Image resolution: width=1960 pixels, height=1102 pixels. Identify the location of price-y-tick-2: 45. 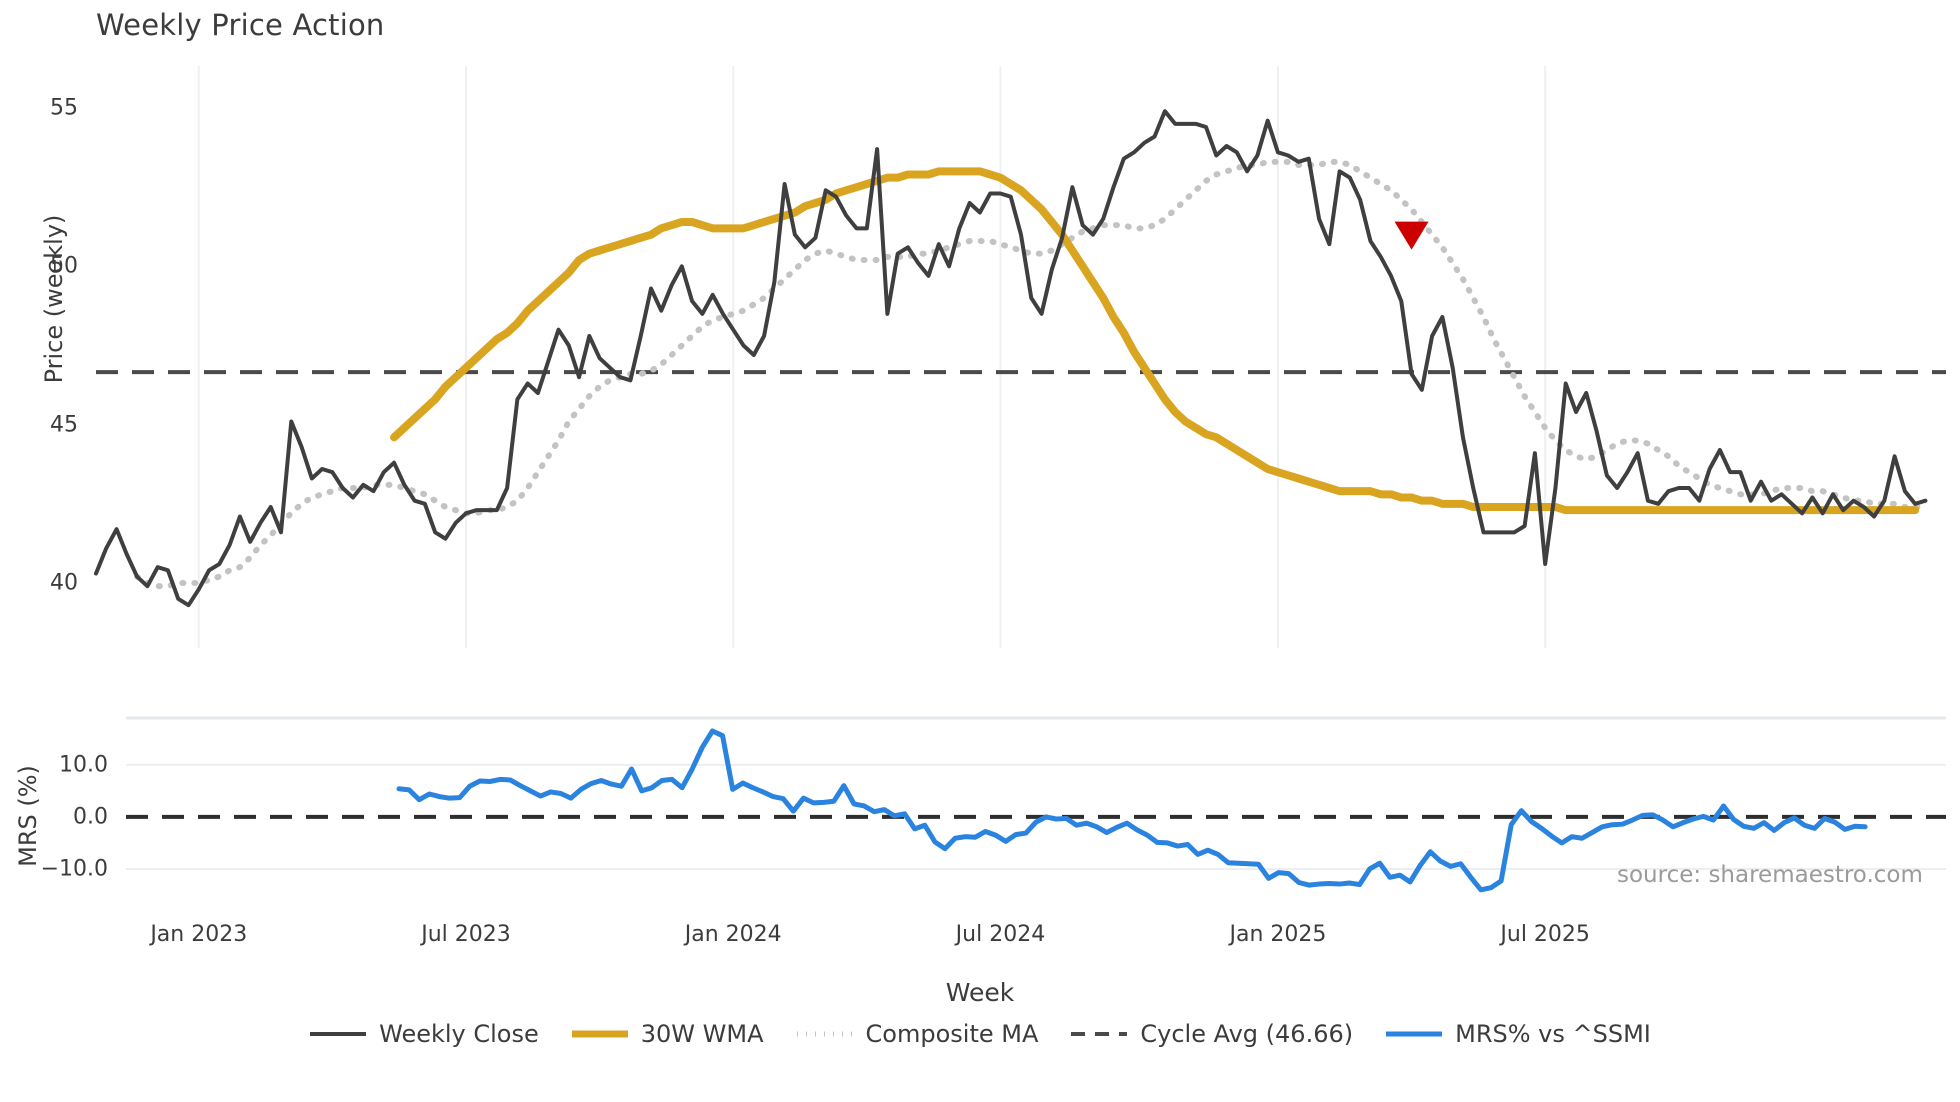
(64, 425).